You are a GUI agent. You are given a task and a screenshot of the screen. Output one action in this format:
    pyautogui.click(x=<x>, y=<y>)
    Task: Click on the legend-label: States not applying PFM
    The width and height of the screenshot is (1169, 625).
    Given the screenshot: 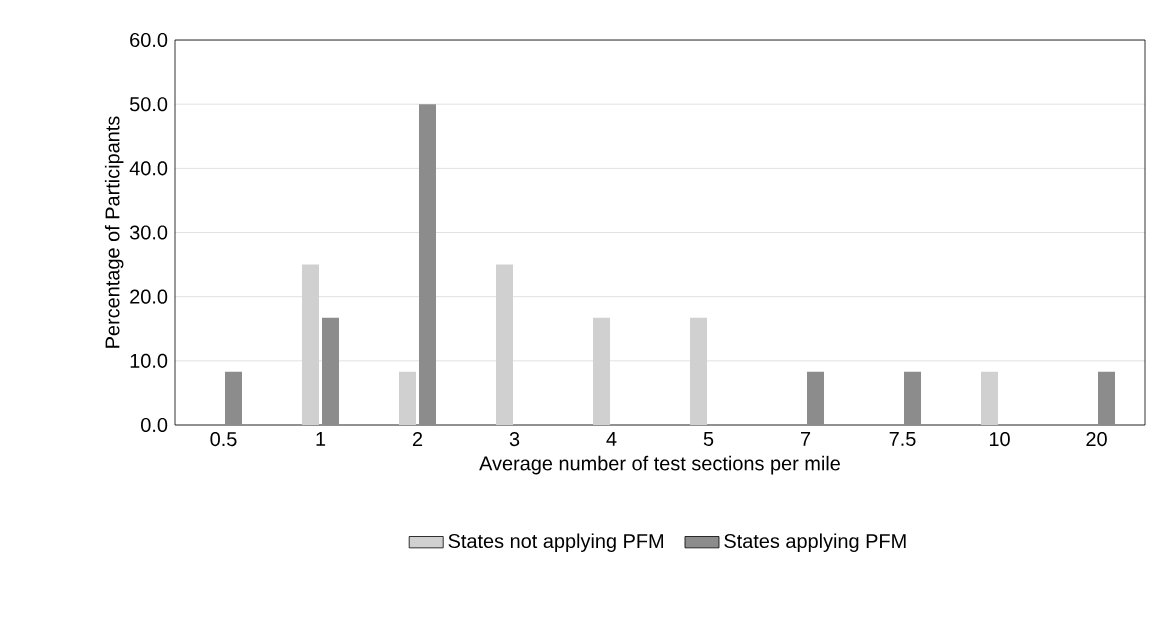 What is the action you would take?
    pyautogui.click(x=555, y=543)
    